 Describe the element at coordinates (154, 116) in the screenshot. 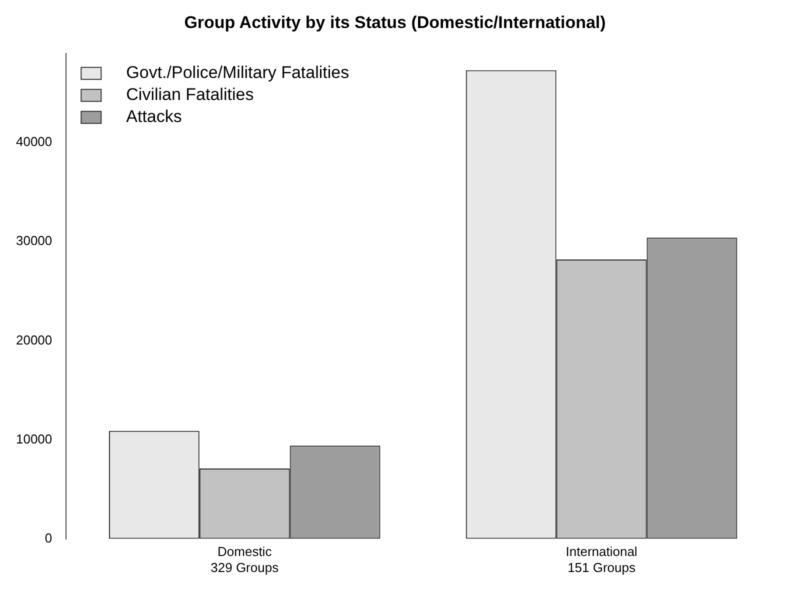

I see `legend-label: Attacks` at that location.